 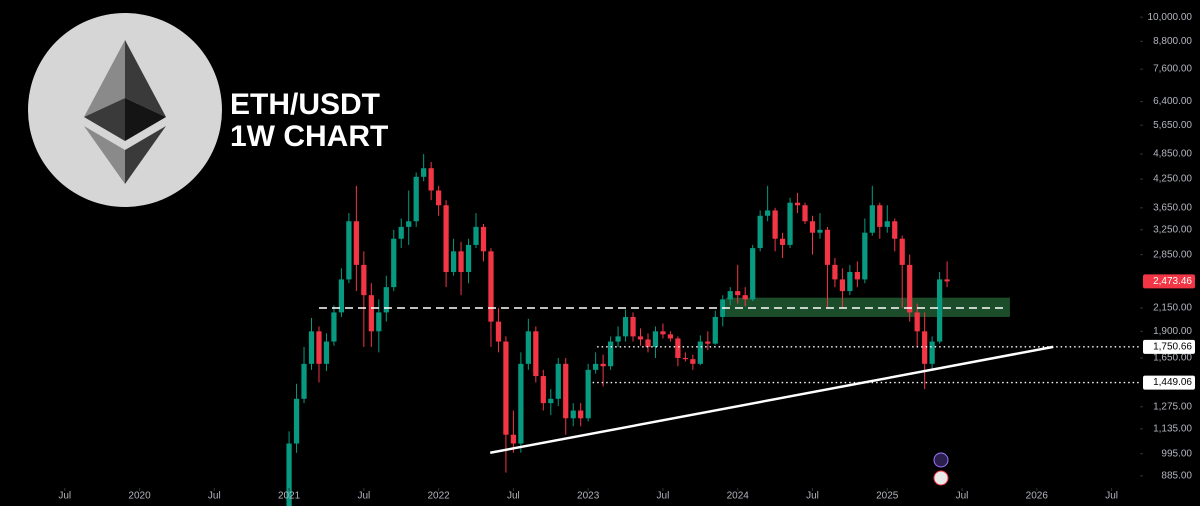 I want to click on y-tick-label: 4,850.00, so click(x=1172, y=154).